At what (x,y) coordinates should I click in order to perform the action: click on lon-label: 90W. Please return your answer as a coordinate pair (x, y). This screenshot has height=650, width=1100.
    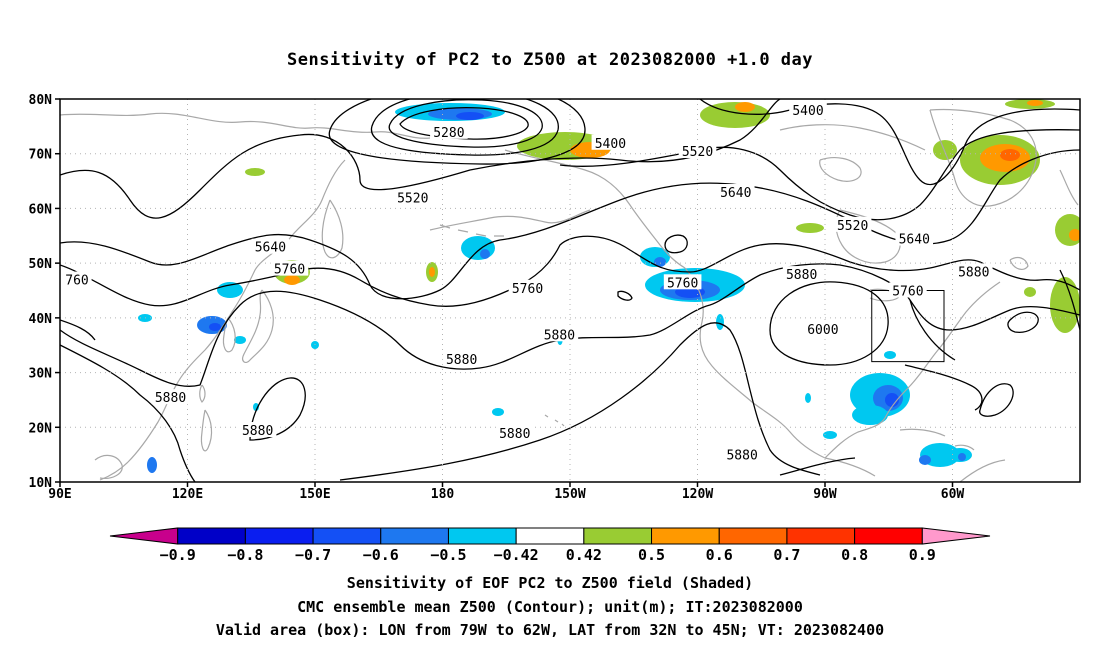
    Looking at the image, I should click on (825, 494).